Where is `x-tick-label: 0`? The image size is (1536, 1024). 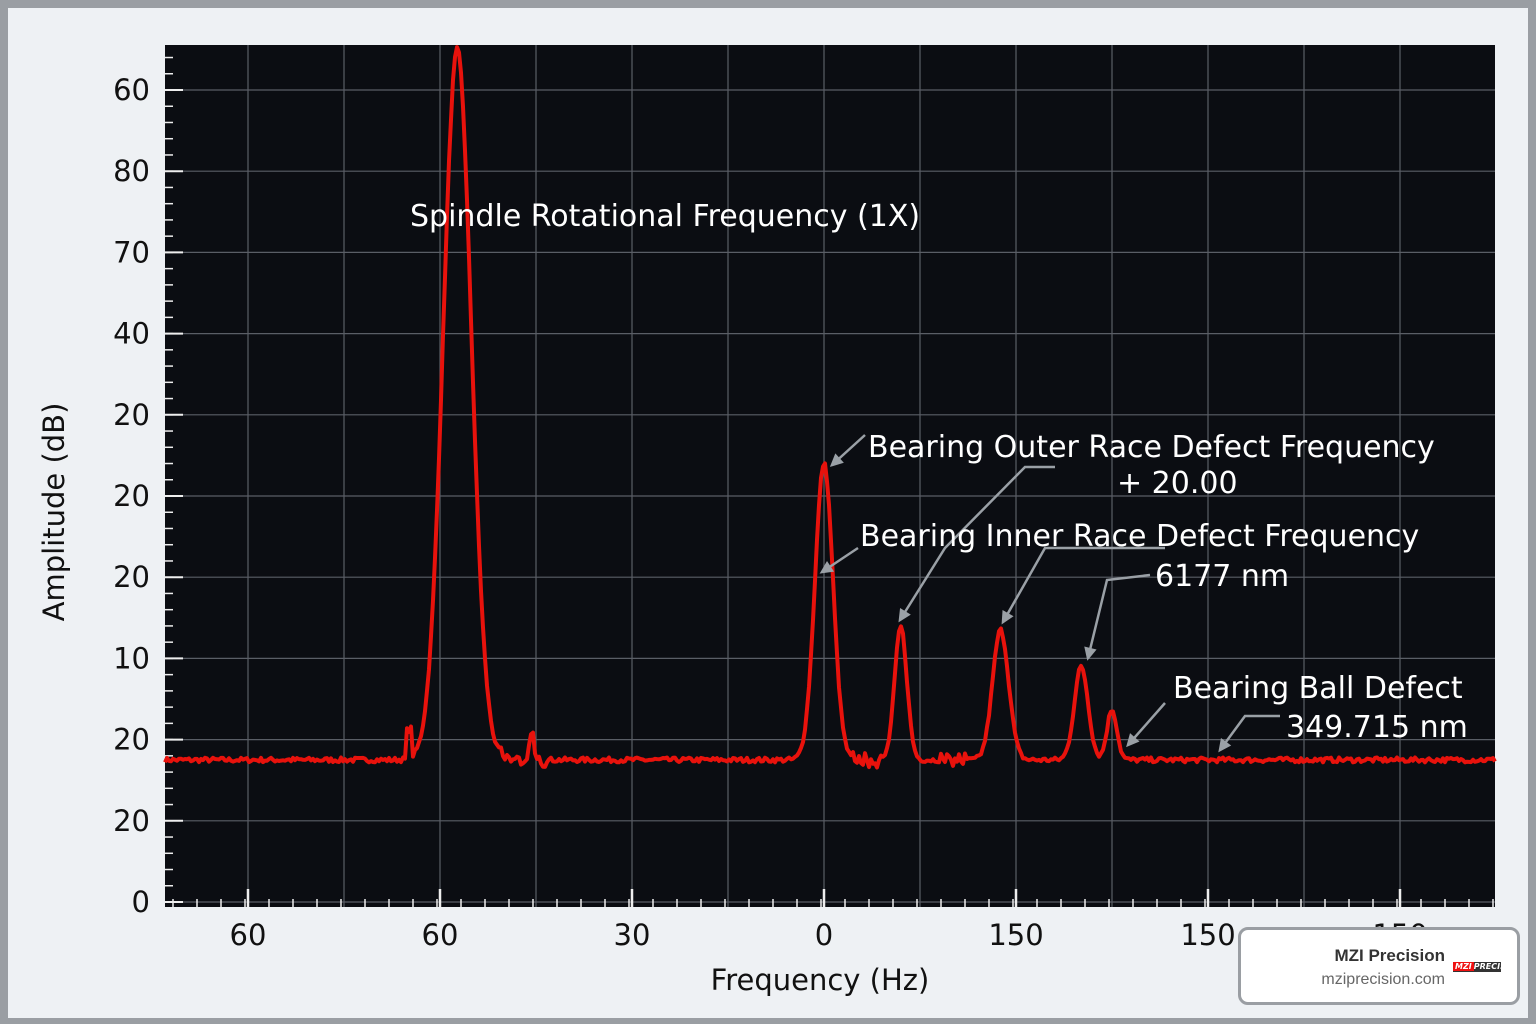
x-tick-label: 0 is located at coordinates (824, 935).